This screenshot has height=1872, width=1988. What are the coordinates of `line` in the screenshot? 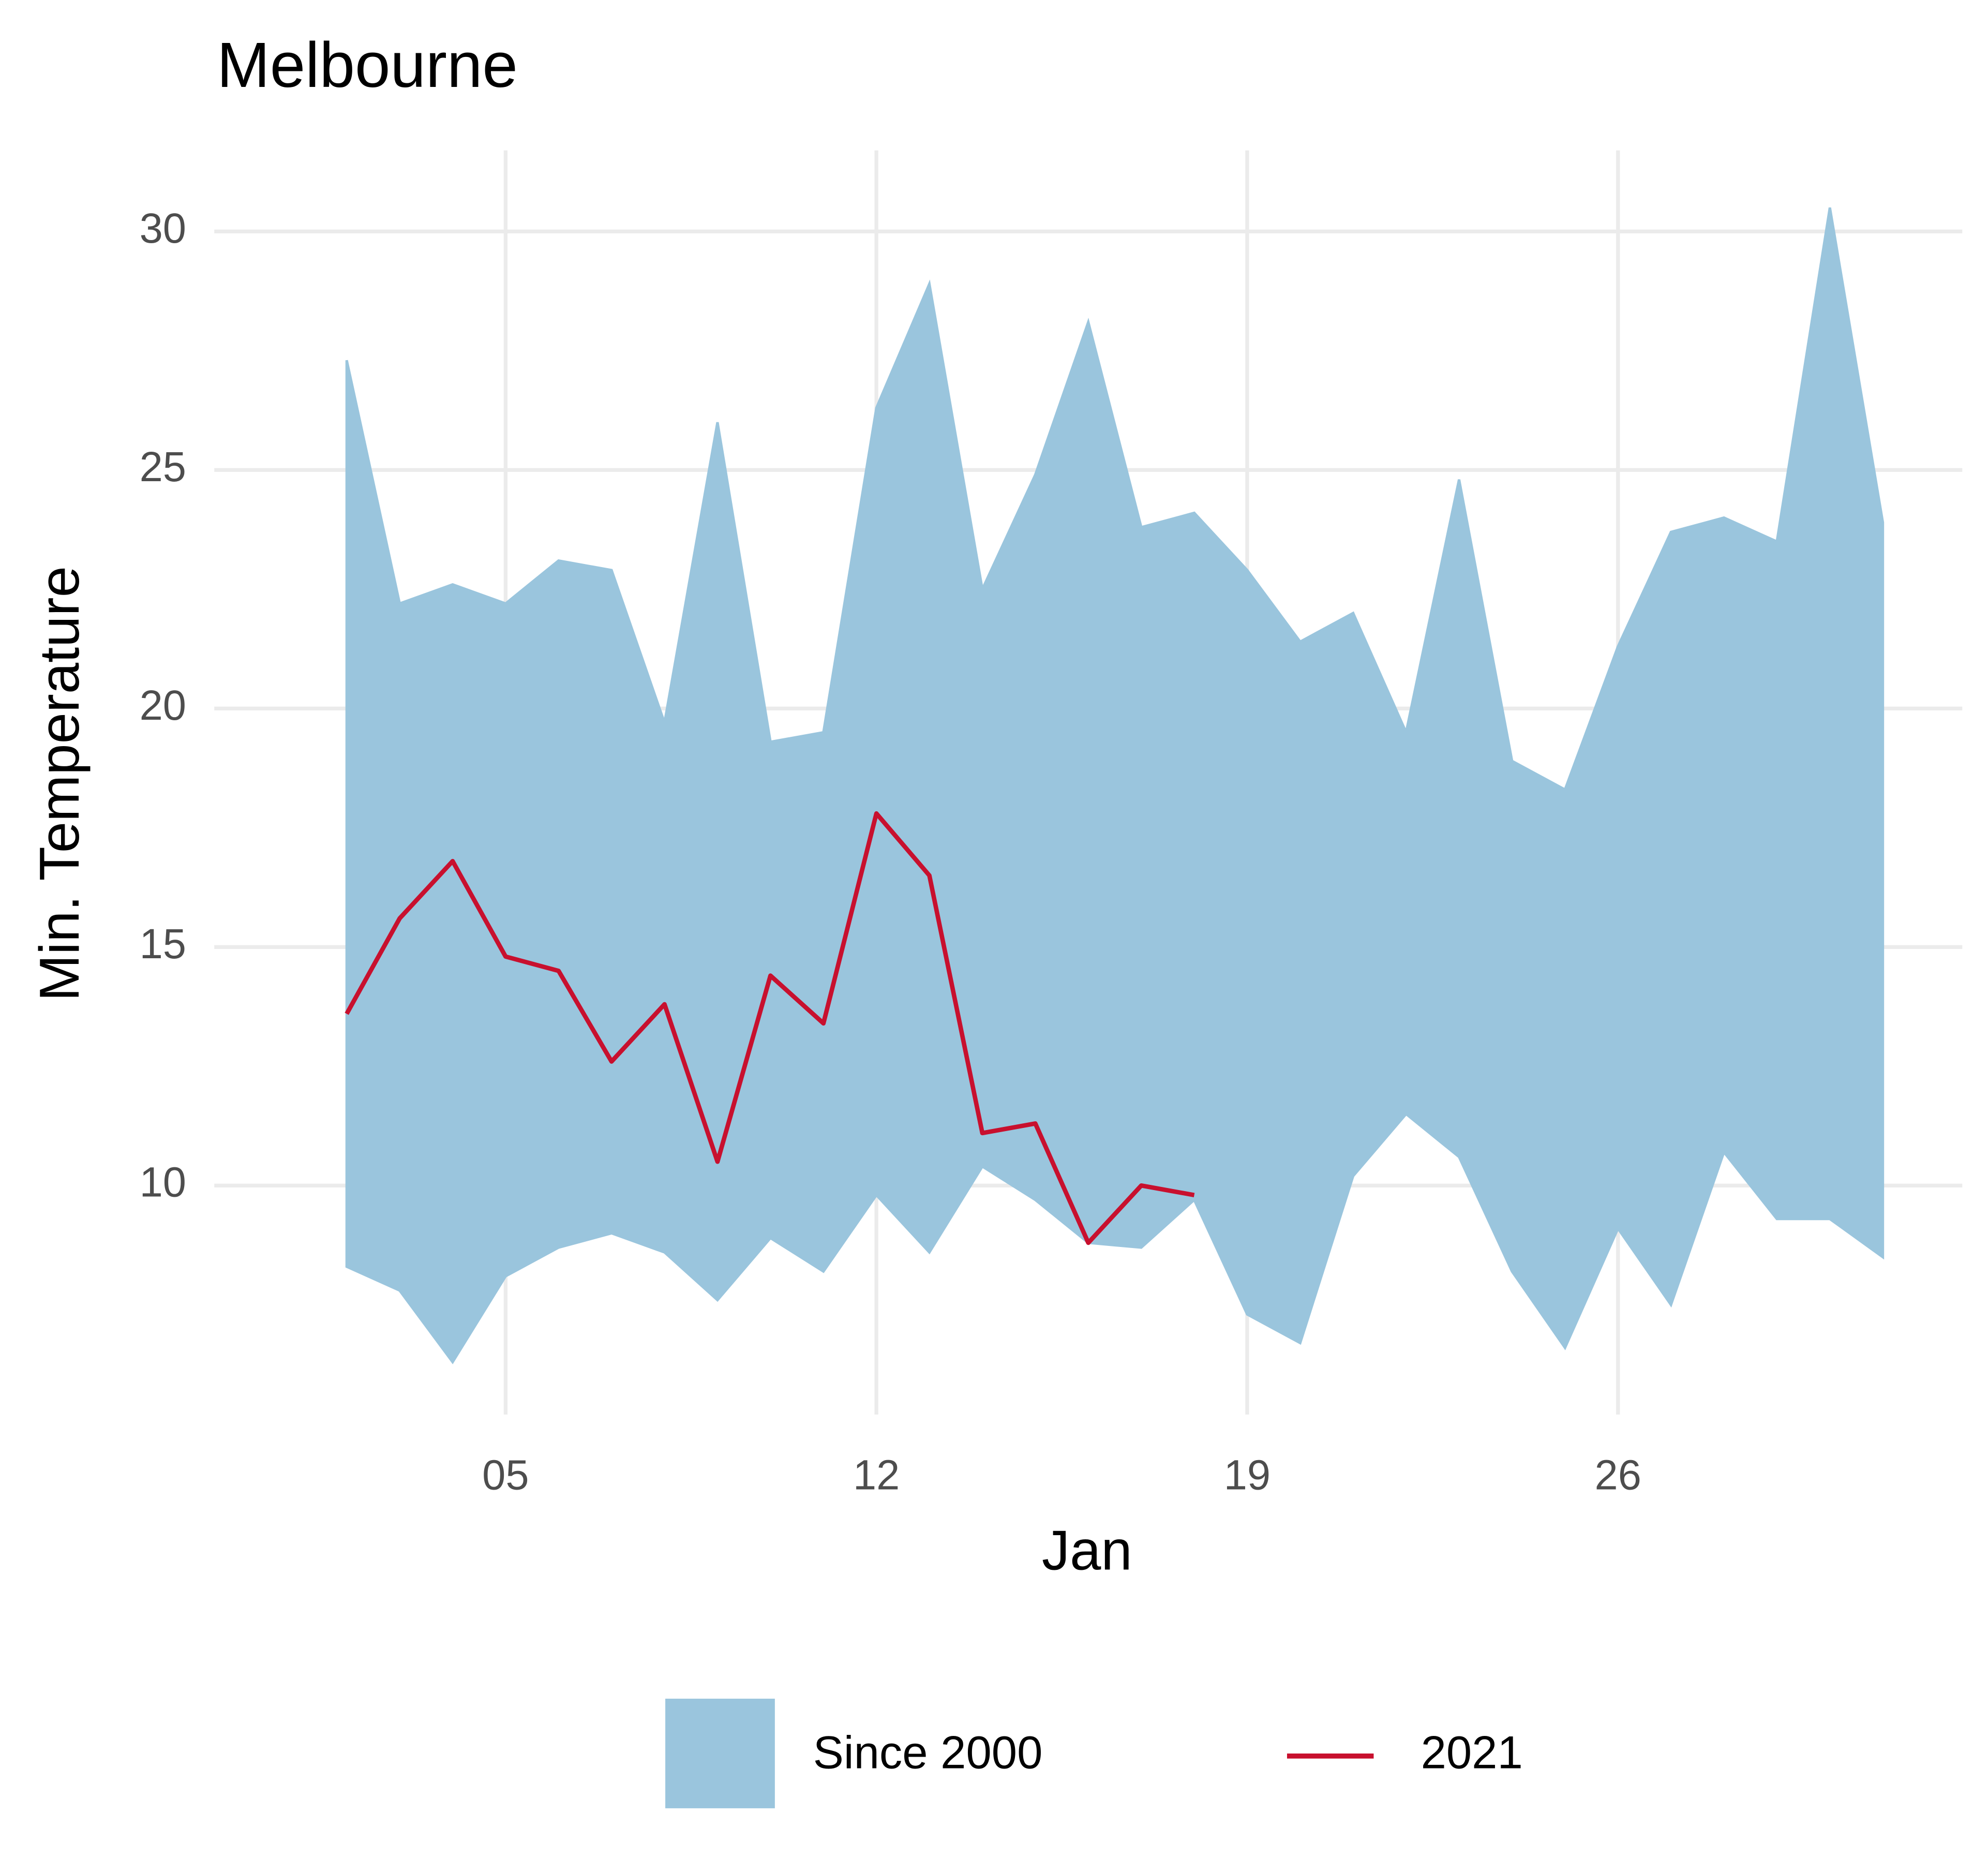 It's located at (770, 1028).